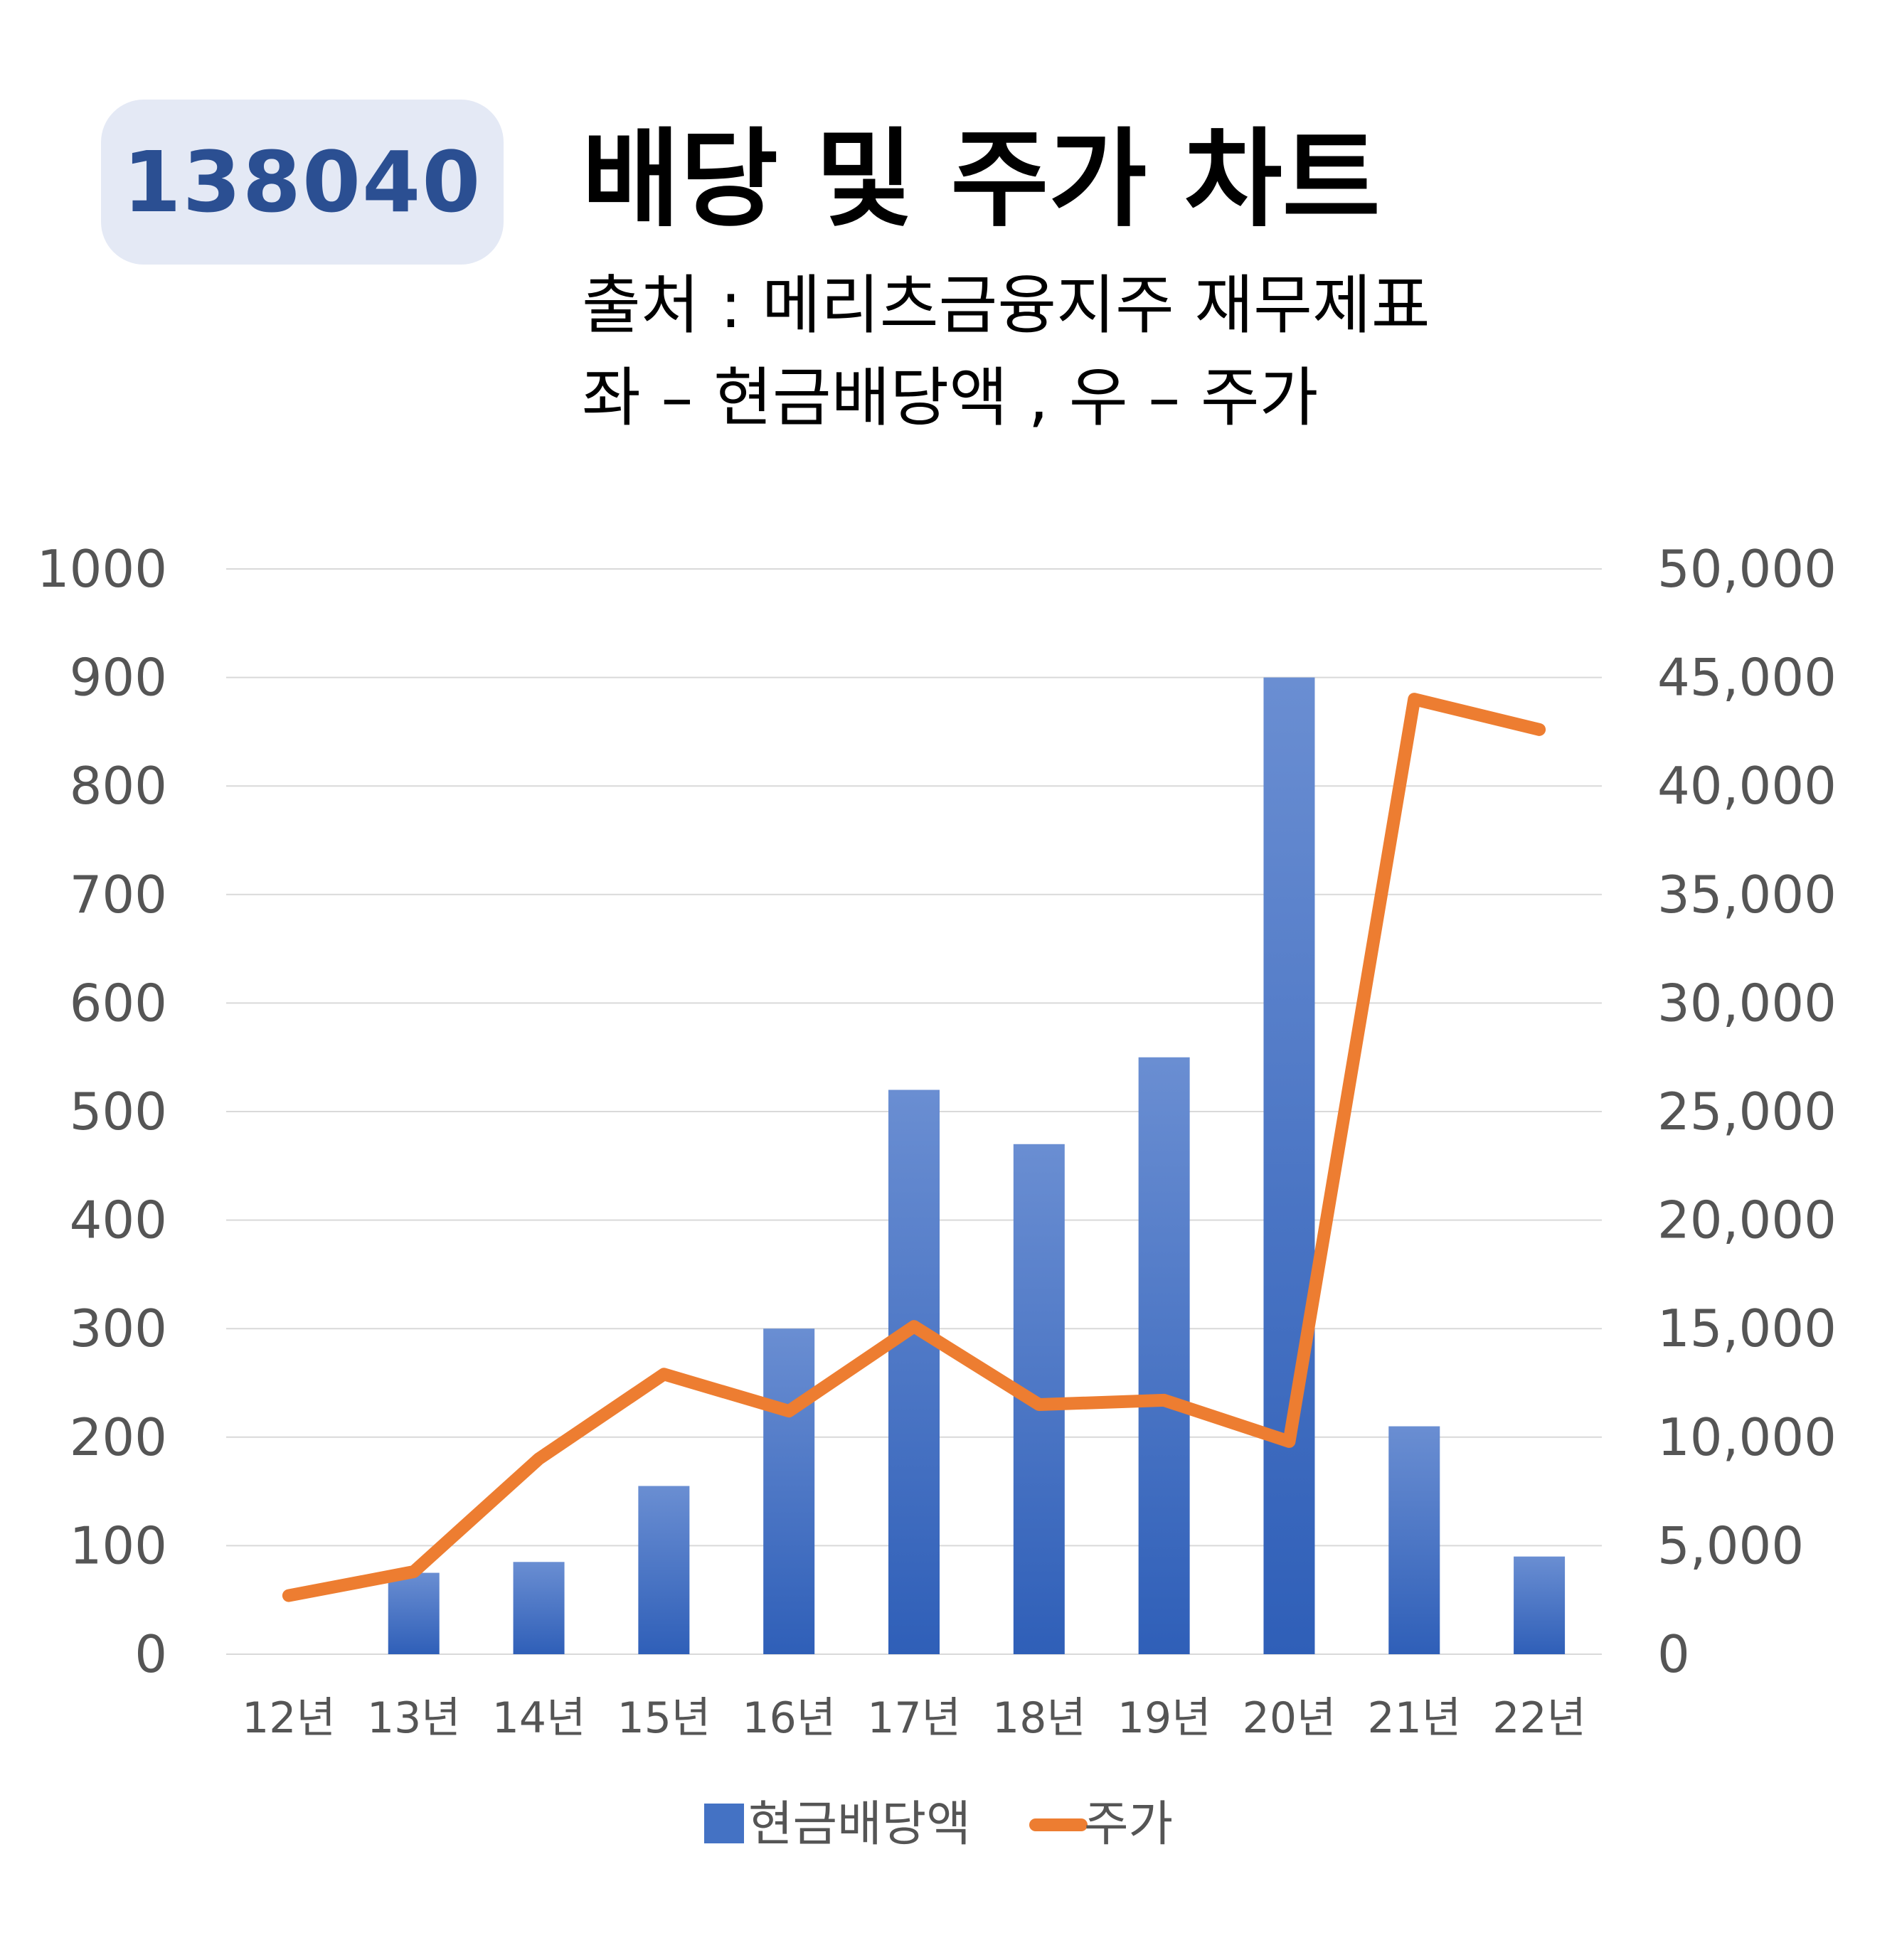  Describe the element at coordinates (119, 1545) in the screenshot. I see `left-tick-label: 100` at that location.